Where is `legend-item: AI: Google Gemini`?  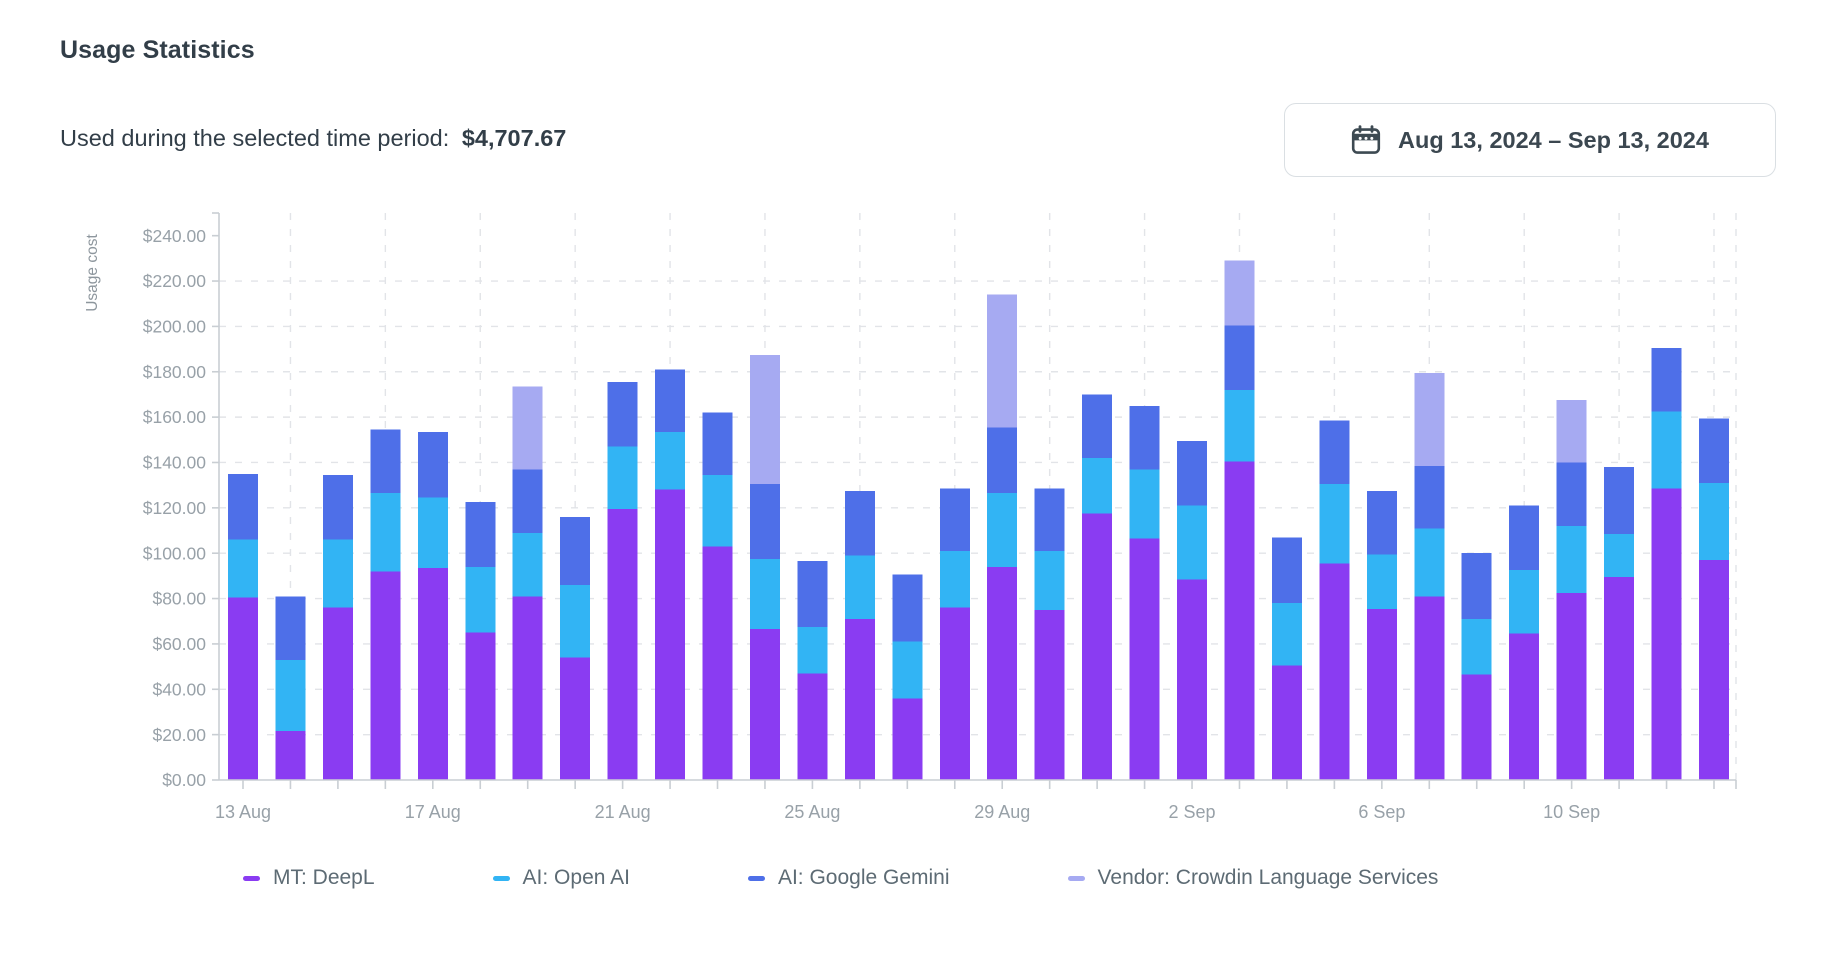 legend-item: AI: Google Gemini is located at coordinates (848, 878).